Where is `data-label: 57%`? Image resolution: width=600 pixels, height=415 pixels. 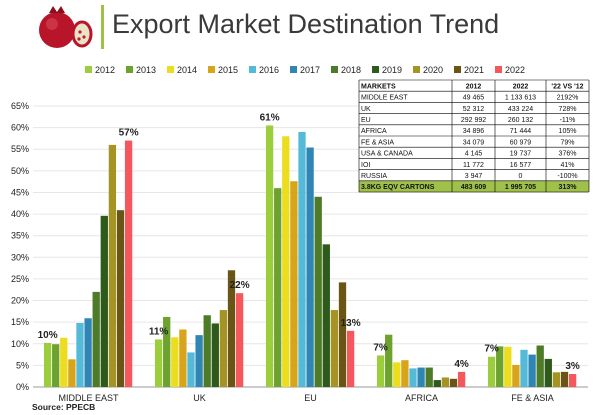
data-label: 57% is located at coordinates (129, 133).